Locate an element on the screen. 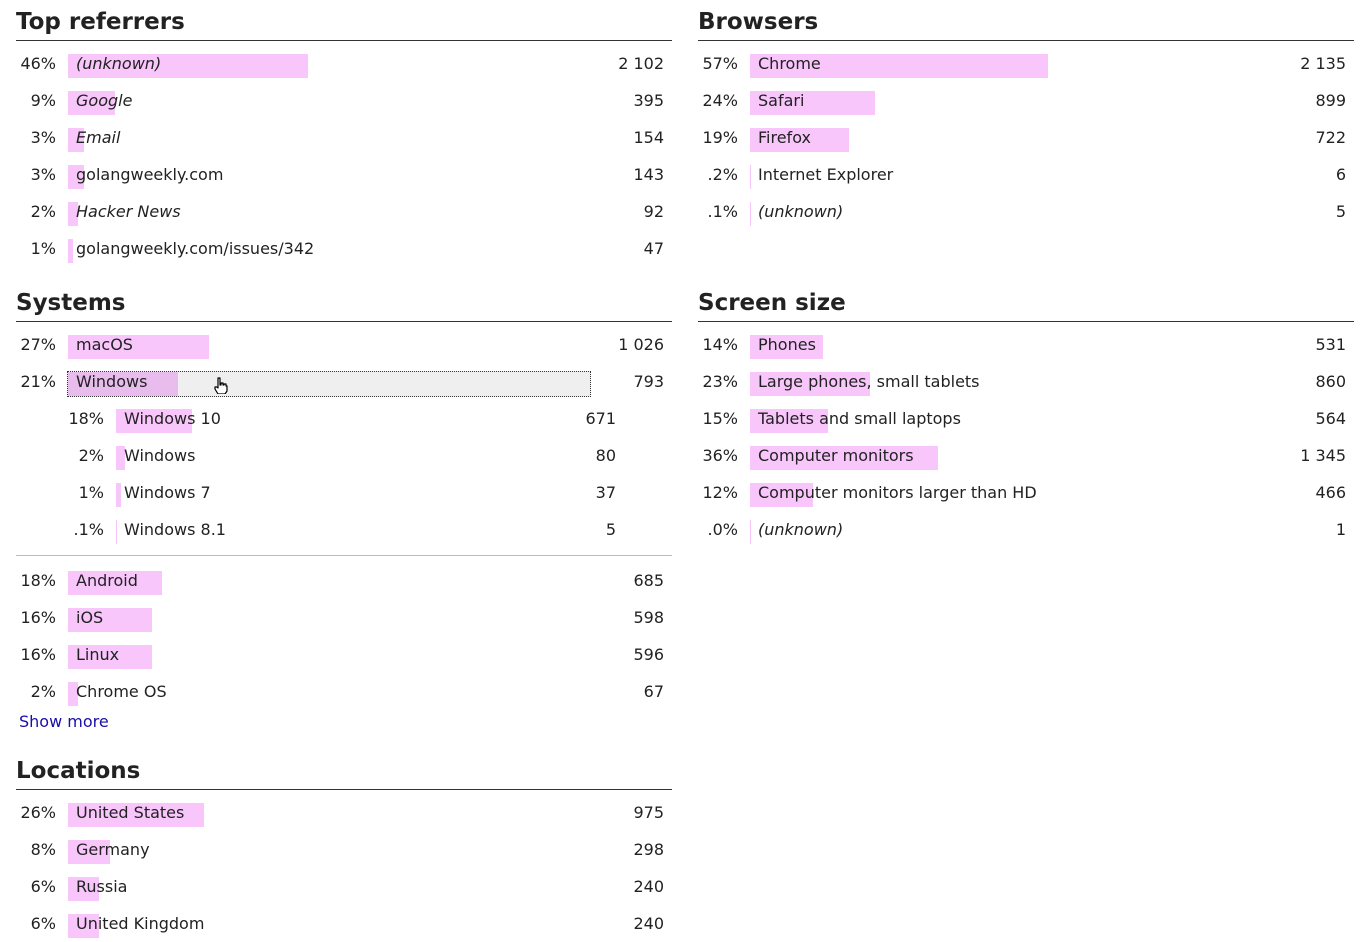 The image size is (1370, 942). row-percent: .2% is located at coordinates (722, 174).